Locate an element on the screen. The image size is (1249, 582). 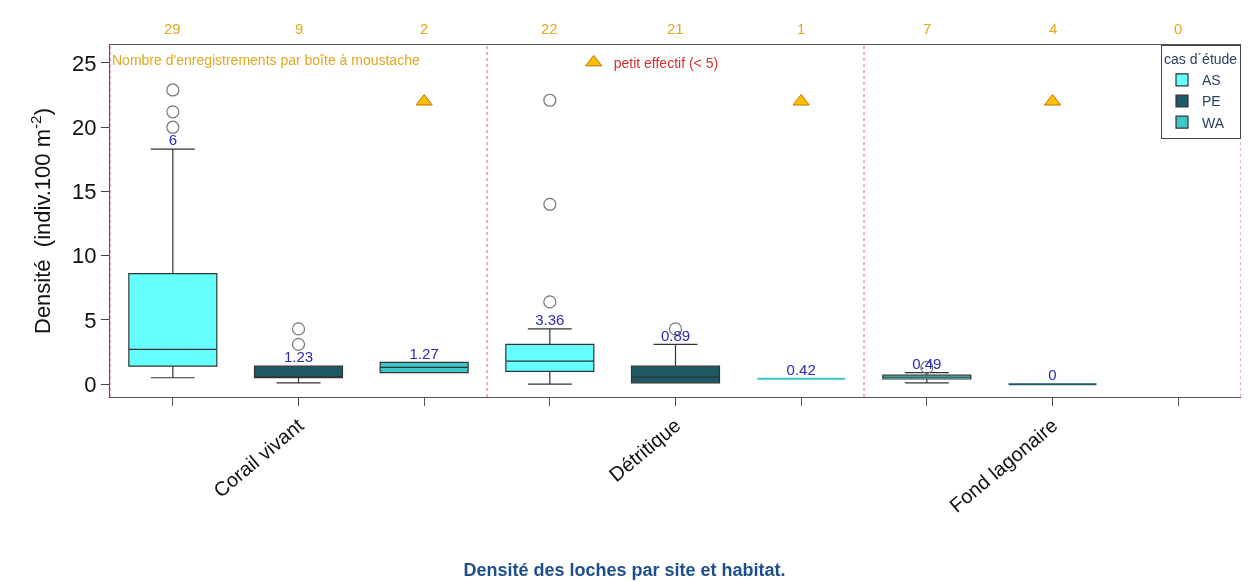
annotation: 0 is located at coordinates (1052, 375).